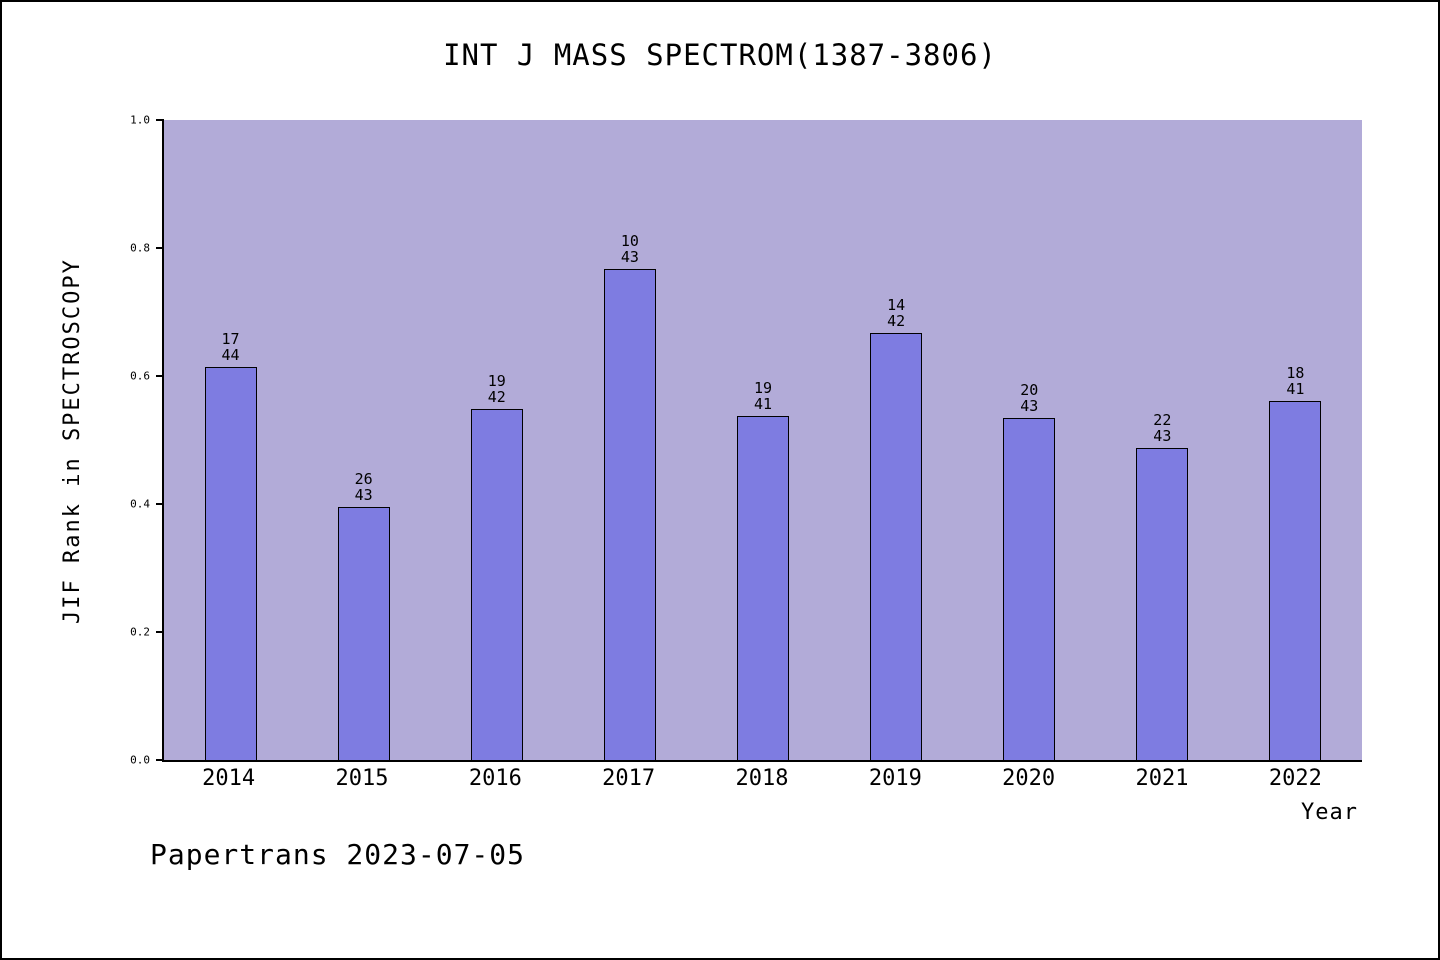 The image size is (1440, 960). Describe the element at coordinates (1329, 812) in the screenshot. I see `x-axis-label: Year` at that location.